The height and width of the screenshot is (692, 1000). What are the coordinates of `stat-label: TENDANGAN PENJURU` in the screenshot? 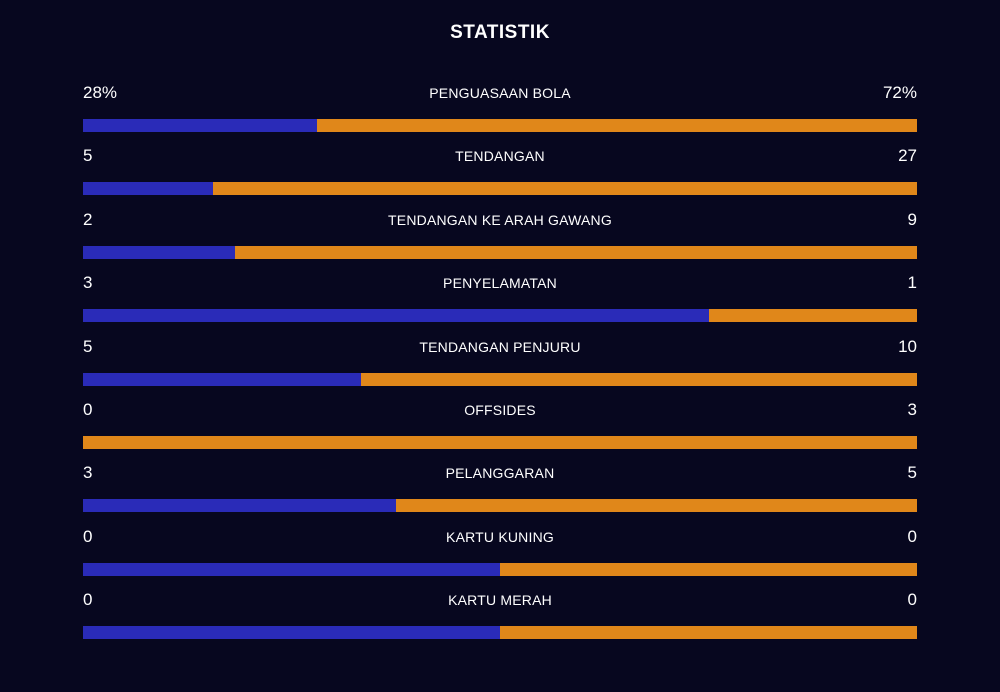 It's located at (500, 346).